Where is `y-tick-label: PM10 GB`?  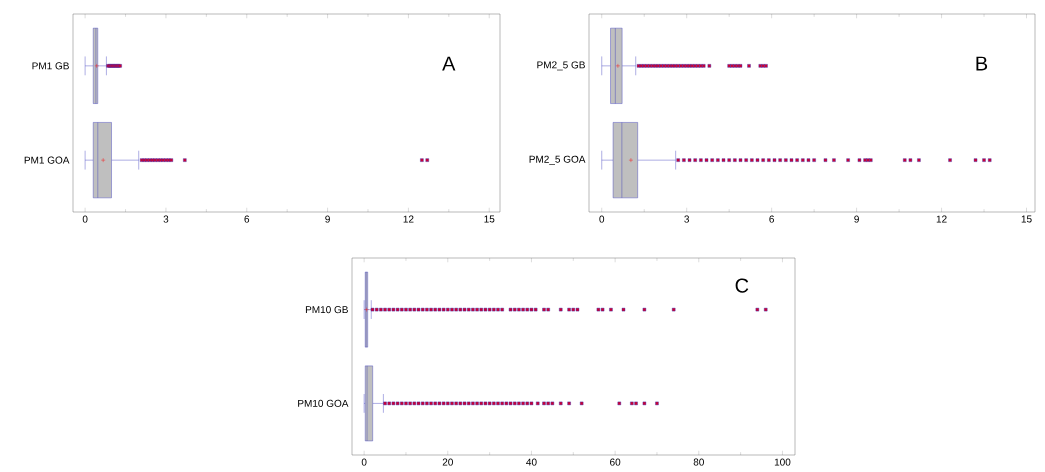
y-tick-label: PM10 GB is located at coordinates (326, 310).